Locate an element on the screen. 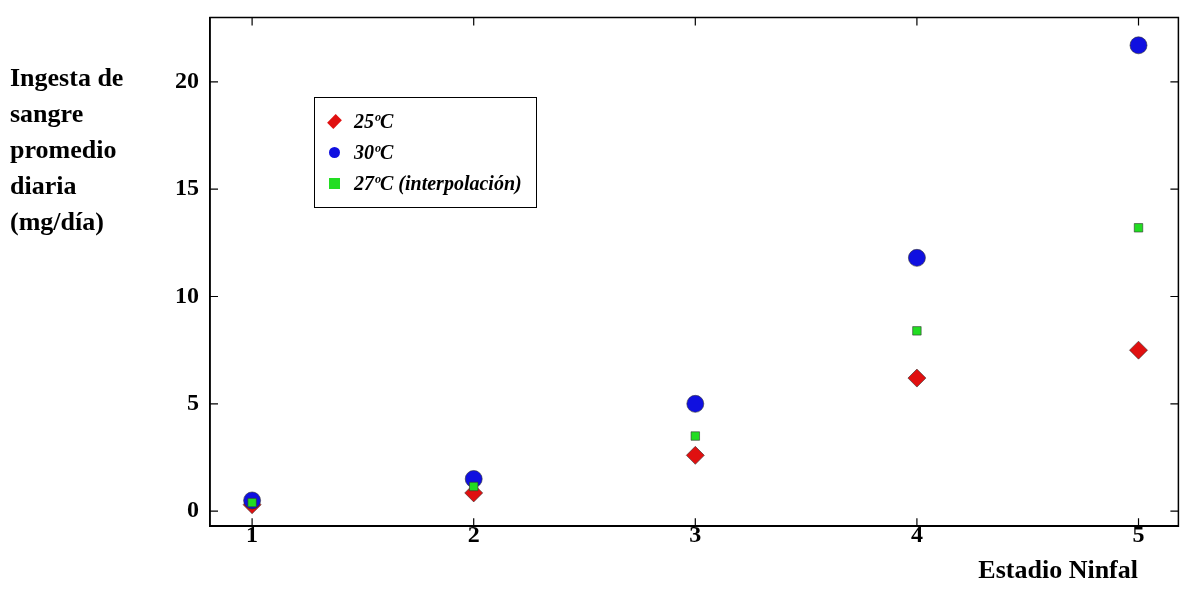  x-tick-label: 5 is located at coordinates (1138, 533).